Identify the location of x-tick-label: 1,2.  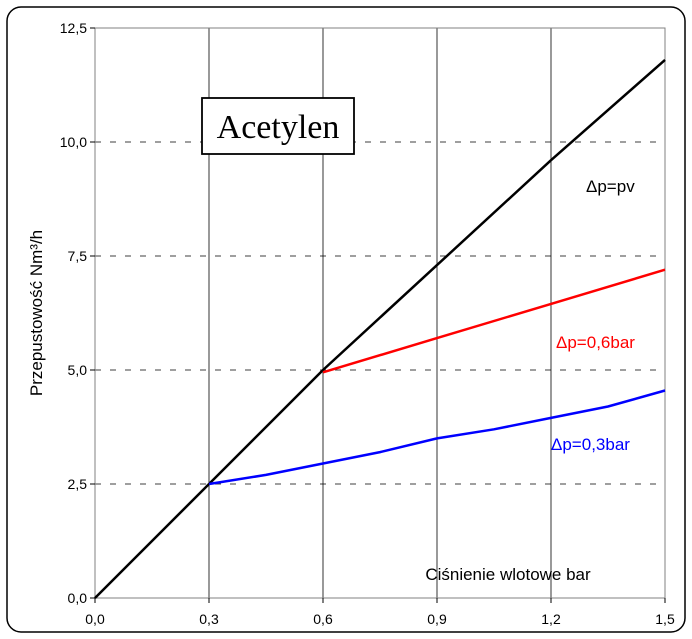
(551, 619).